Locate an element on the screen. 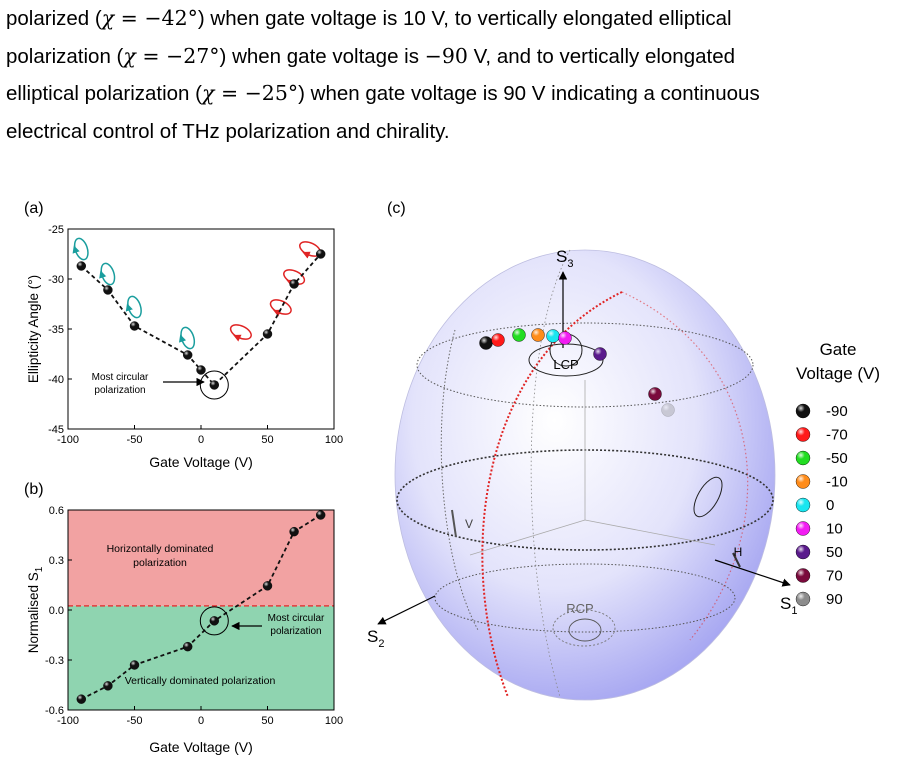 This screenshot has width=914, height=769. legend-items: -90 -70 -50 -10 0 10 50 70 90 is located at coordinates (821, 505).